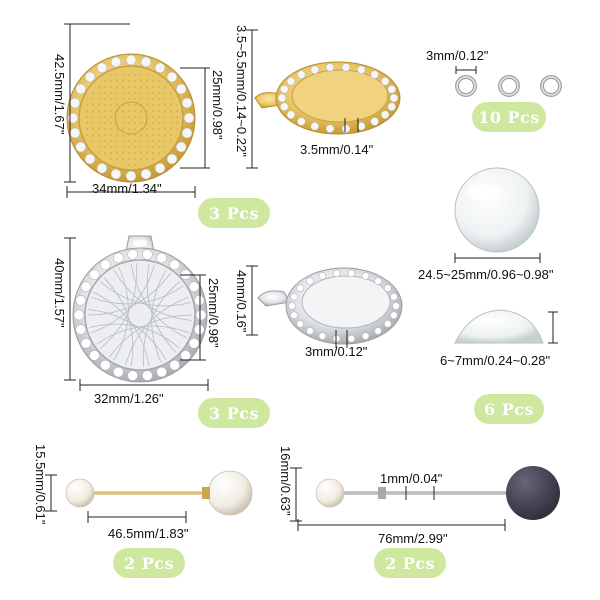 The width and height of the screenshot is (600, 600). I want to click on gold-tray-width-label: 34mm/1.34", so click(127, 188).